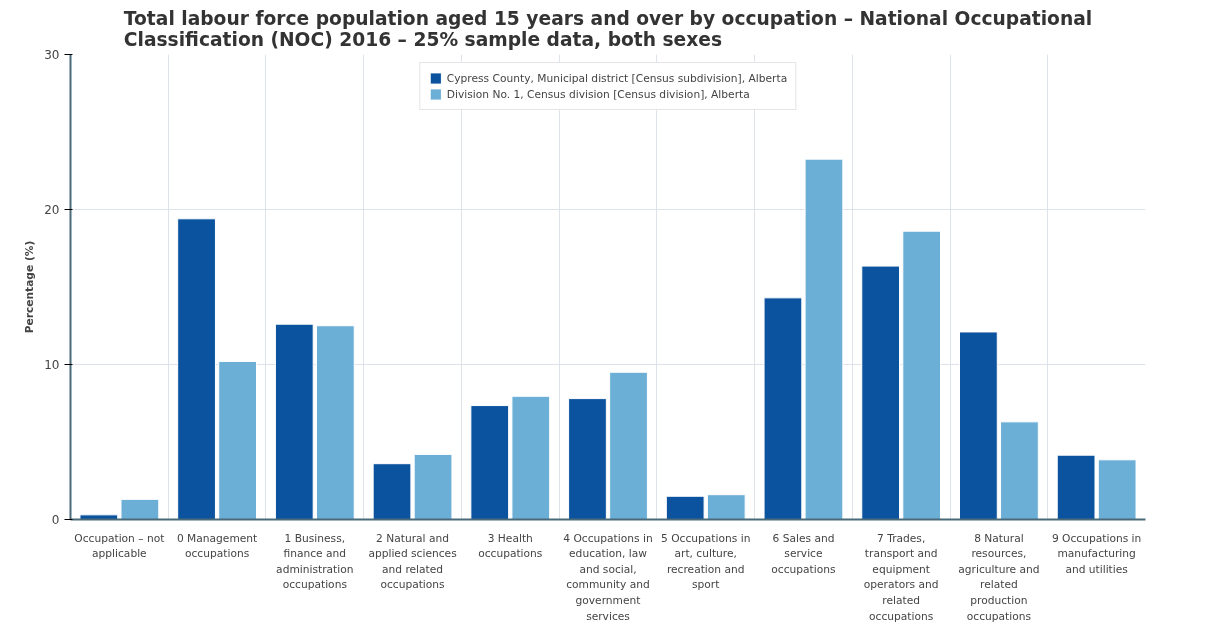  Describe the element at coordinates (999, 577) in the screenshot. I see `x-tick-label: 8 Natural resources, agriculture and related production occupations` at that location.